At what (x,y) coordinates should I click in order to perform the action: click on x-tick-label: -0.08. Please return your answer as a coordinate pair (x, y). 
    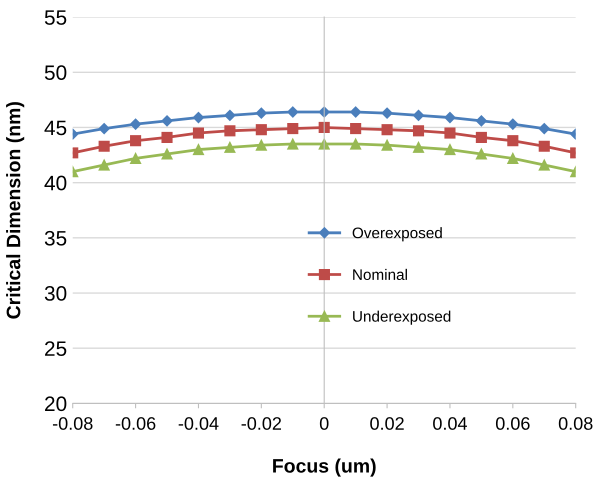
    Looking at the image, I should click on (72, 423).